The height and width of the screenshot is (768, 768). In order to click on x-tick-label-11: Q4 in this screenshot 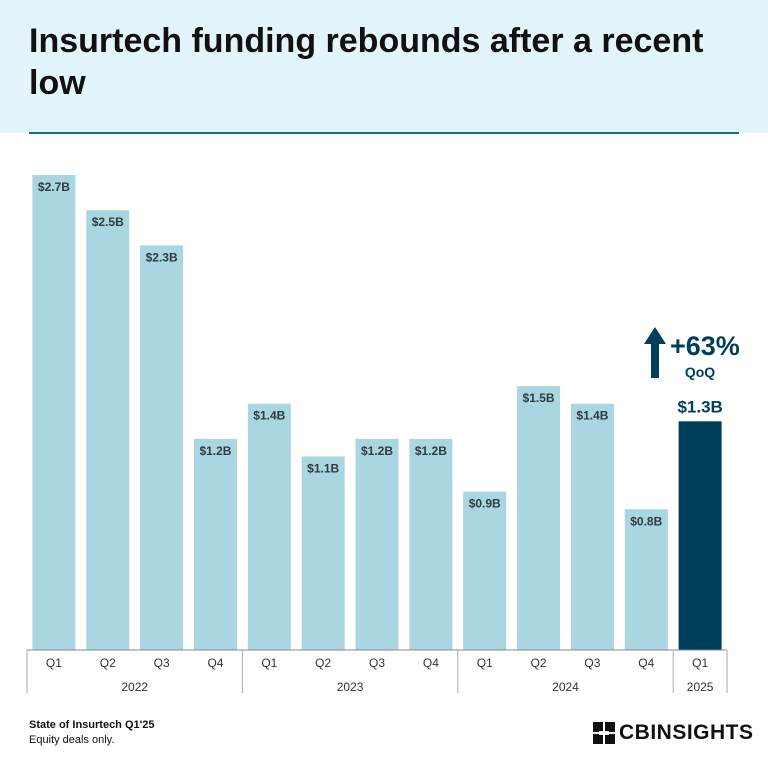, I will do `click(646, 663)`.